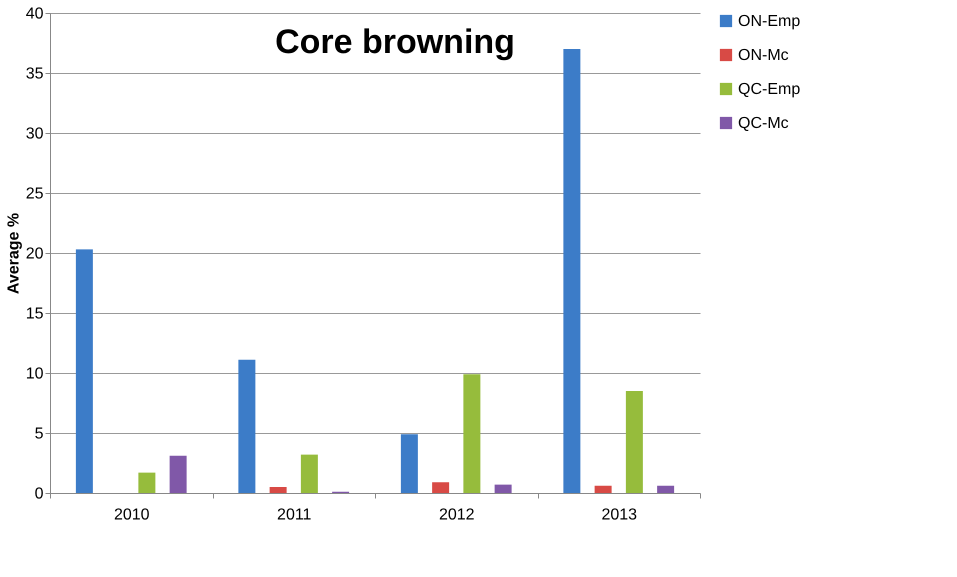 The image size is (957, 577). Describe the element at coordinates (619, 515) in the screenshot. I see `x-tick-label: 2013` at that location.